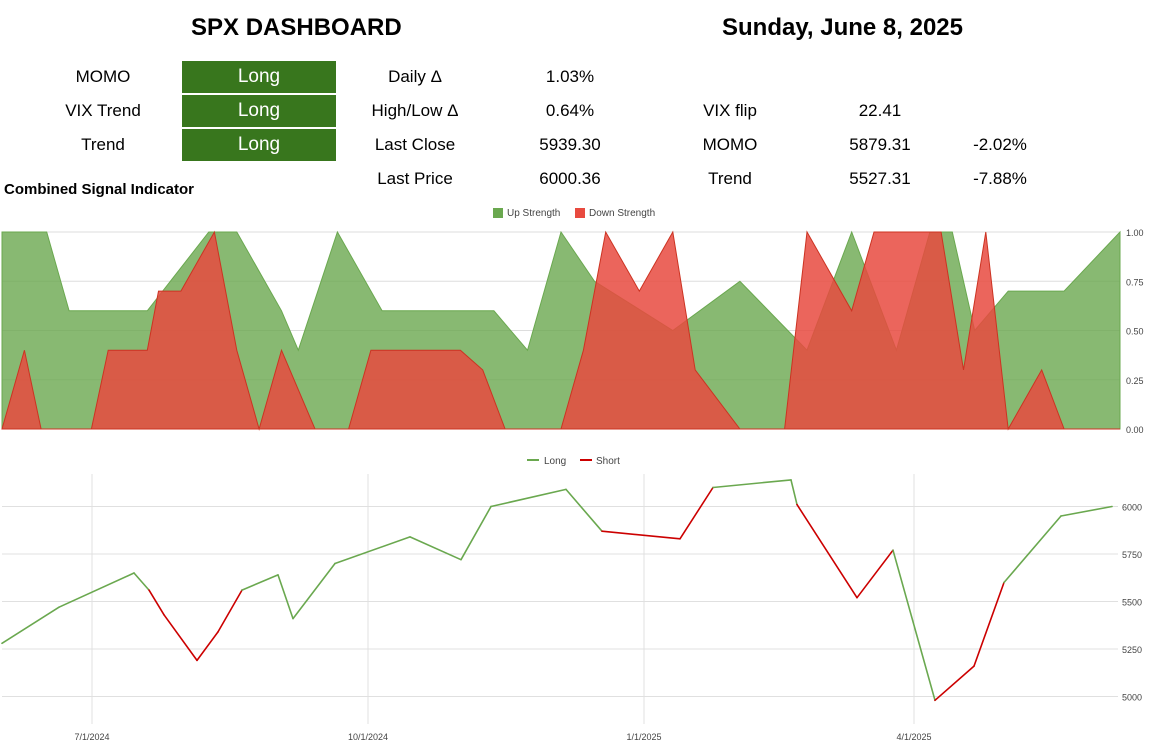 The width and height of the screenshot is (1150, 748). I want to click on price-x-tick-label: 4/1/2025, so click(913, 737).